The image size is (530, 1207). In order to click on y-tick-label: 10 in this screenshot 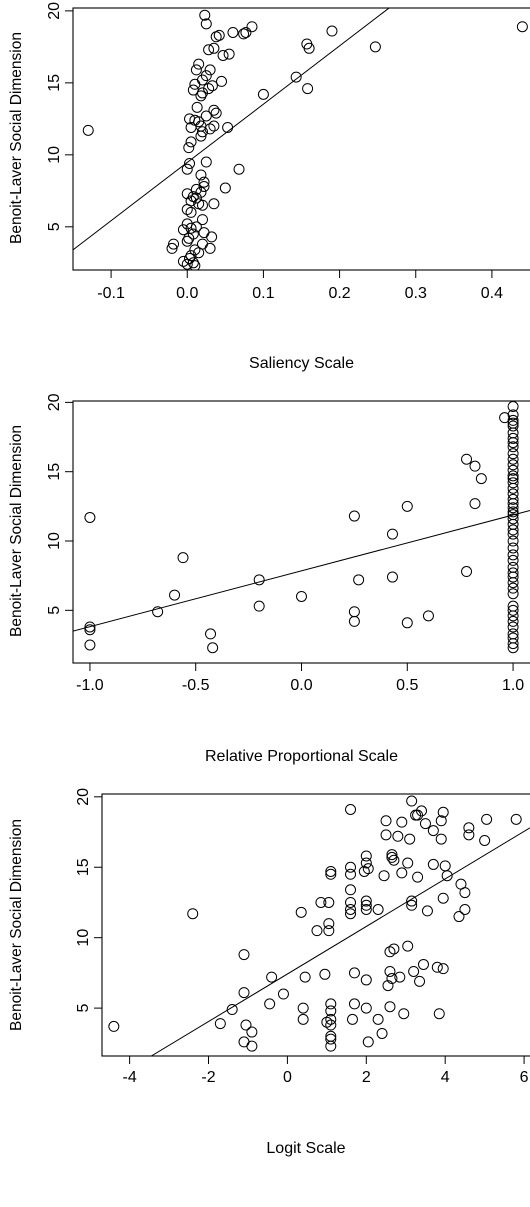, I will do `click(54, 541)`.